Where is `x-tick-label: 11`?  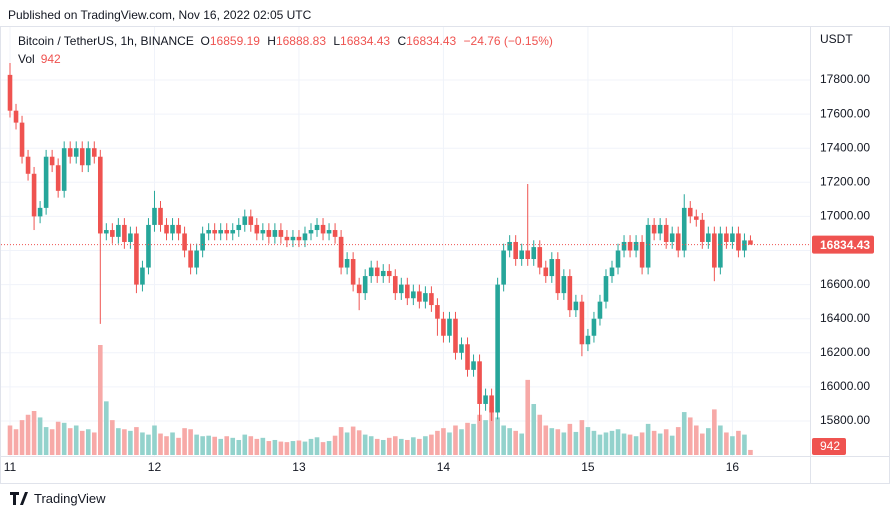 x-tick-label: 11 is located at coordinates (10, 467).